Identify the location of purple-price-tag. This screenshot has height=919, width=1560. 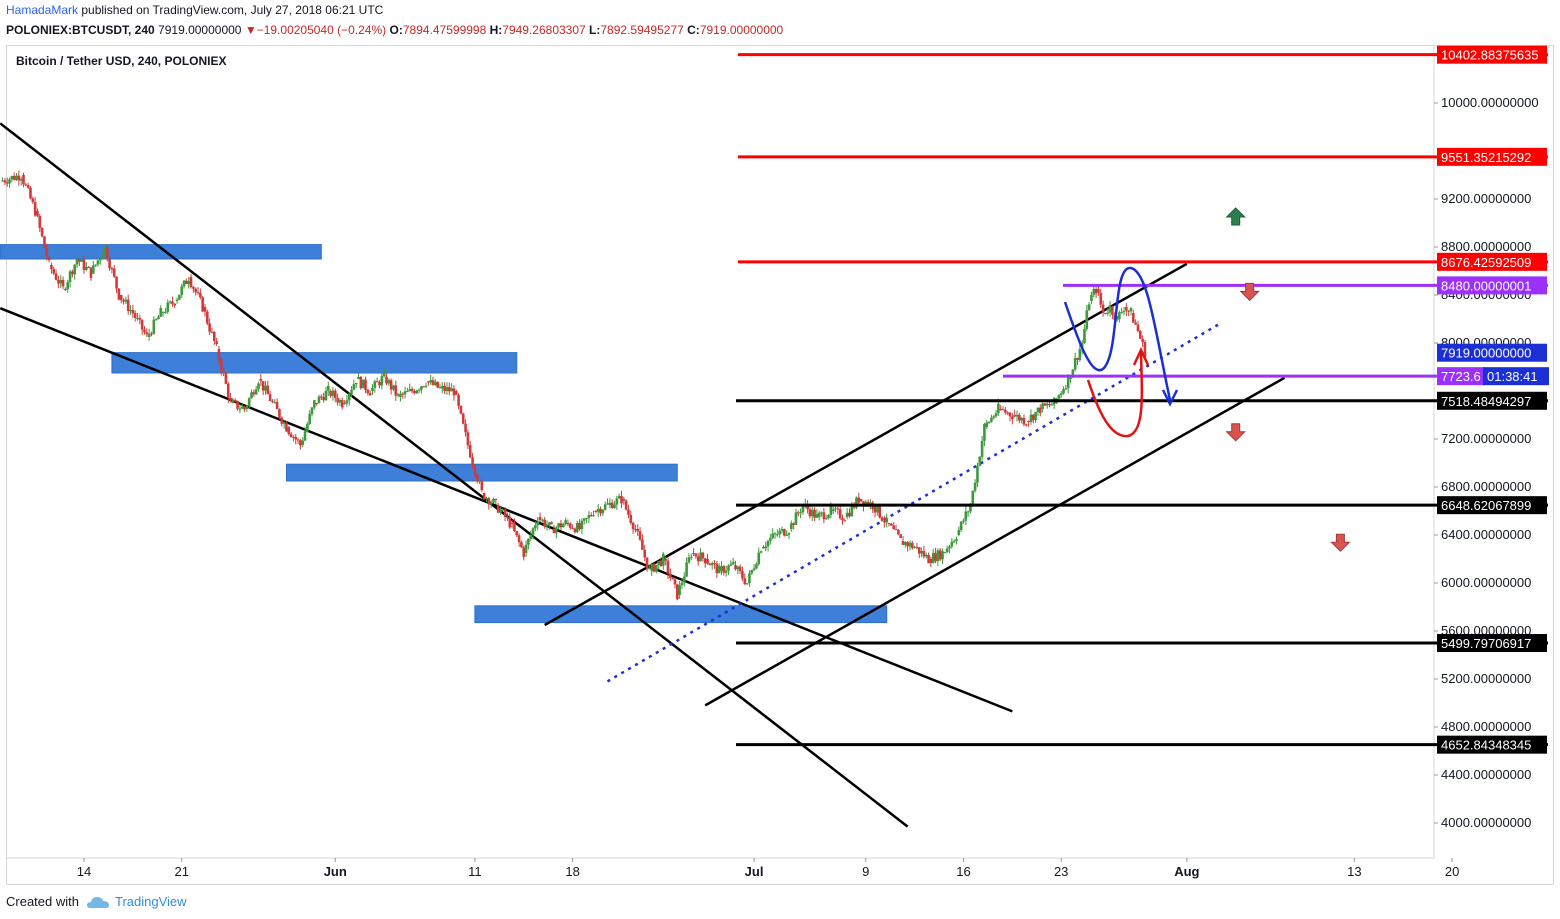
(1461, 376).